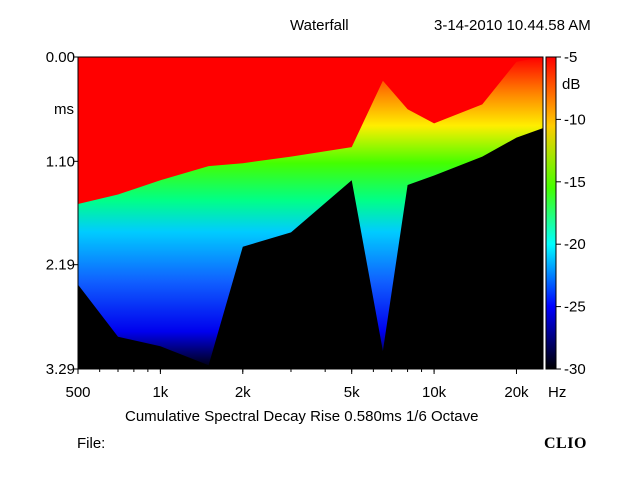  Describe the element at coordinates (516, 392) in the screenshot. I see `x-tick-label: 20k` at that location.